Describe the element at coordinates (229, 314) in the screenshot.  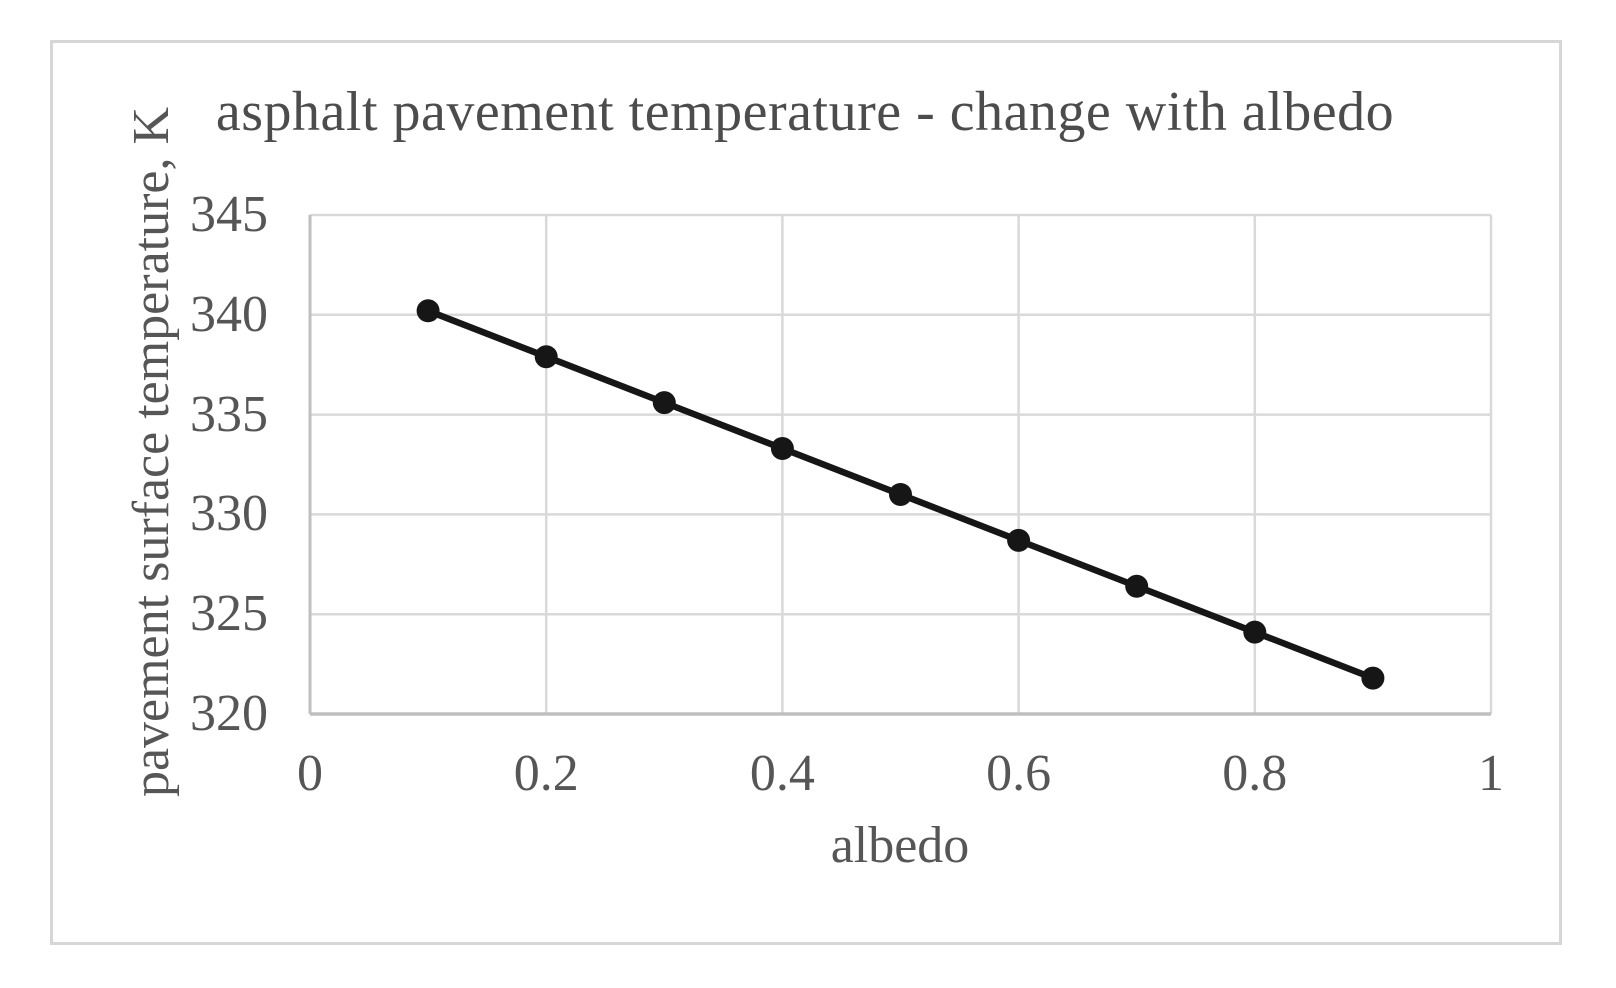
I see `y-tick-label: 340` at that location.